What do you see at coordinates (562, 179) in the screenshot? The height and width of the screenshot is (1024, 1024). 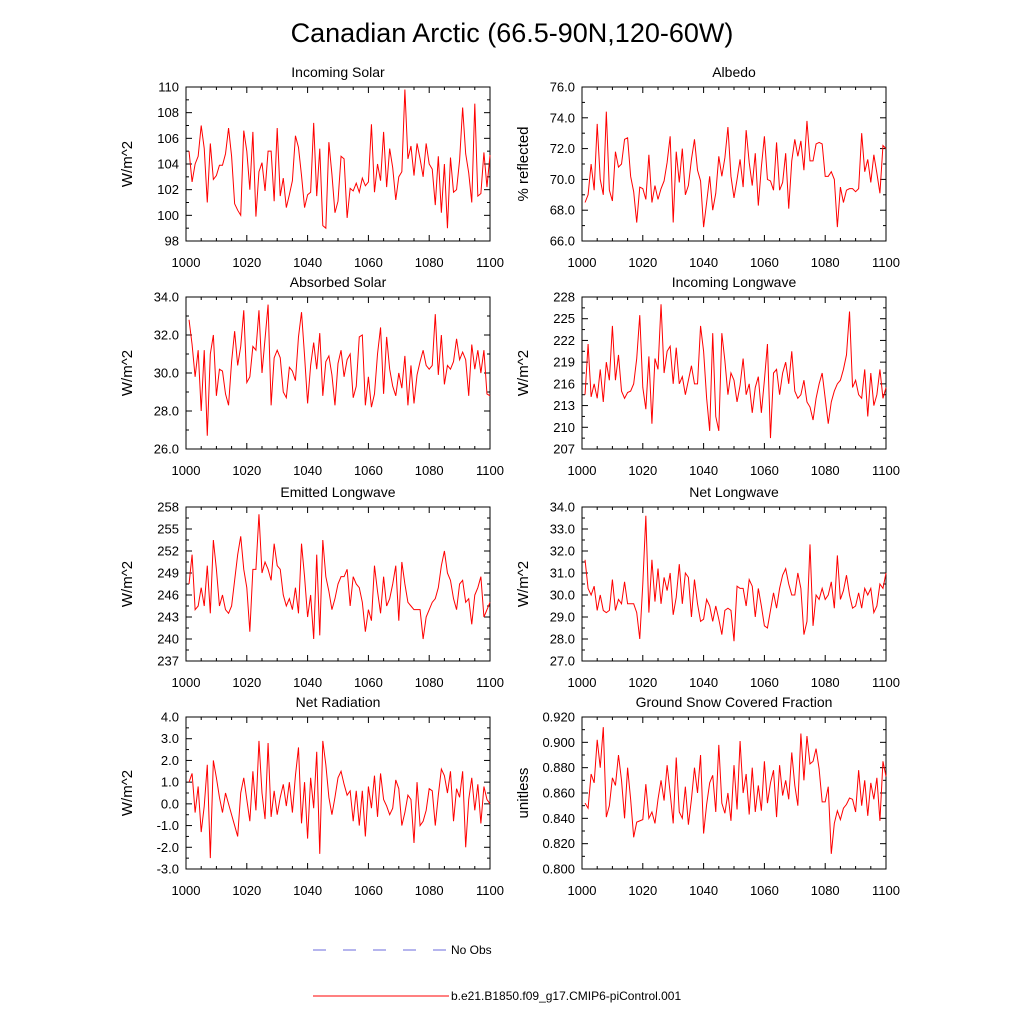 I see `y-tick-label: 70.0` at bounding box center [562, 179].